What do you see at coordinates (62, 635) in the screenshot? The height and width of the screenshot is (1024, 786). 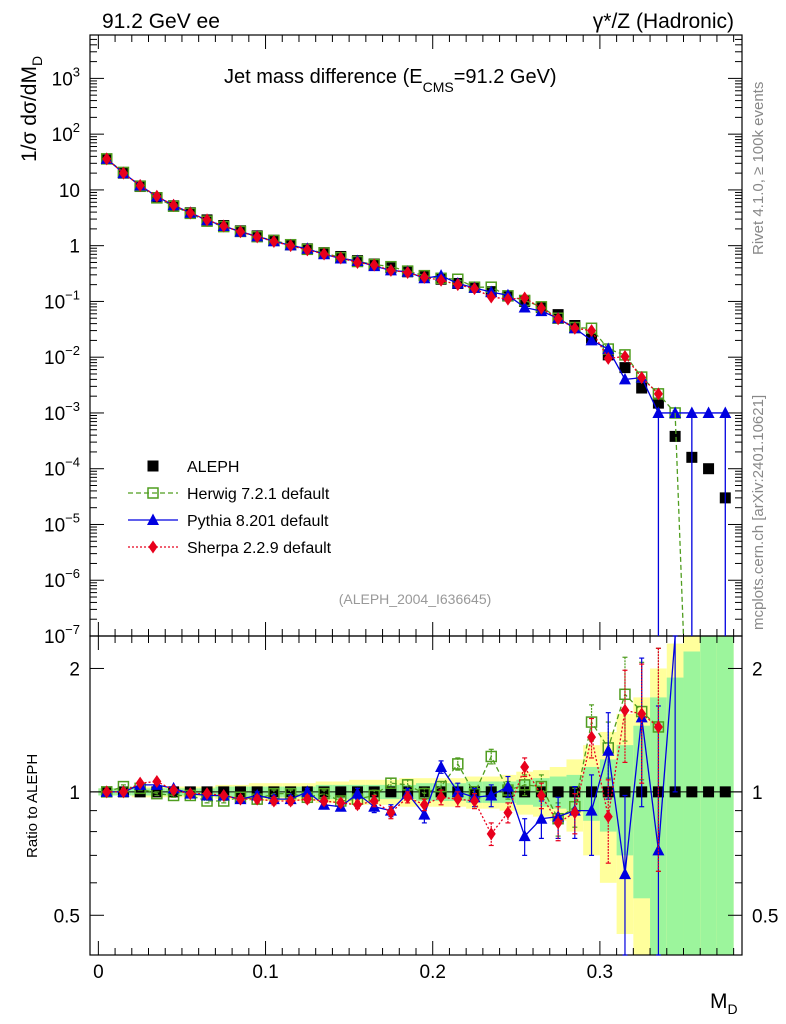 I see `y-tick-label: 10⁻⁷` at bounding box center [62, 635].